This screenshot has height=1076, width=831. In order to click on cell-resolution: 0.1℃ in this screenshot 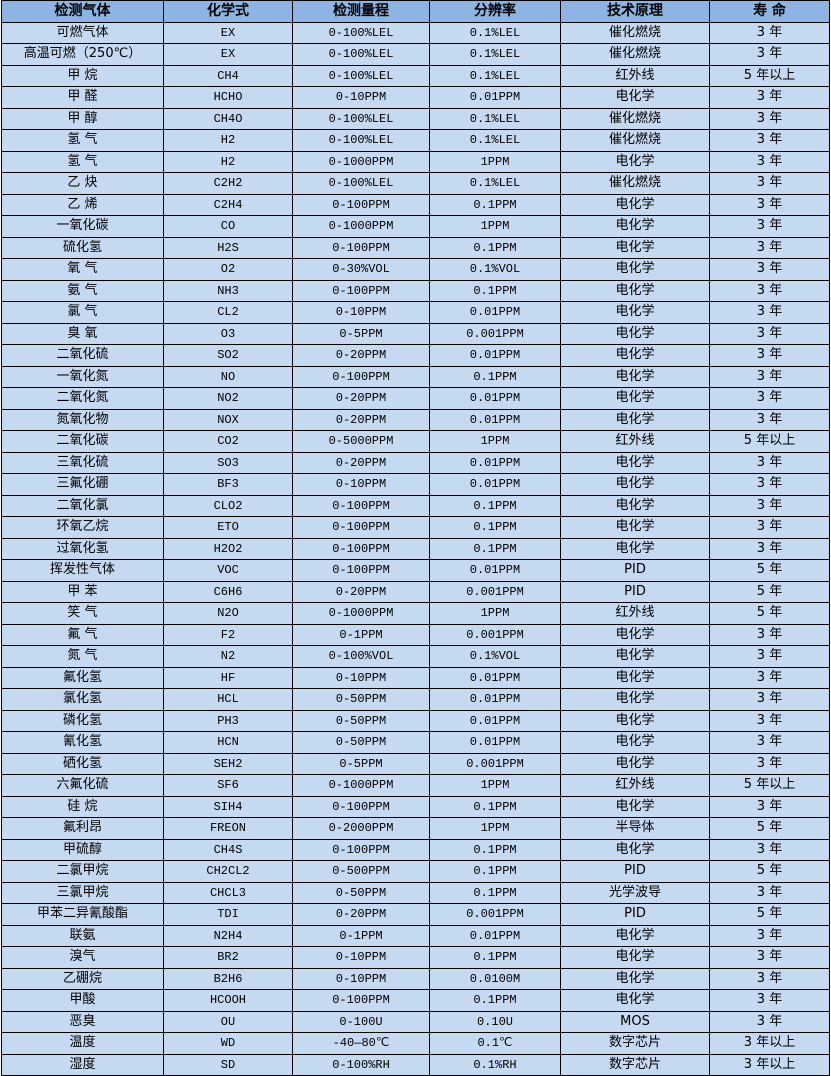, I will do `click(495, 1043)`.